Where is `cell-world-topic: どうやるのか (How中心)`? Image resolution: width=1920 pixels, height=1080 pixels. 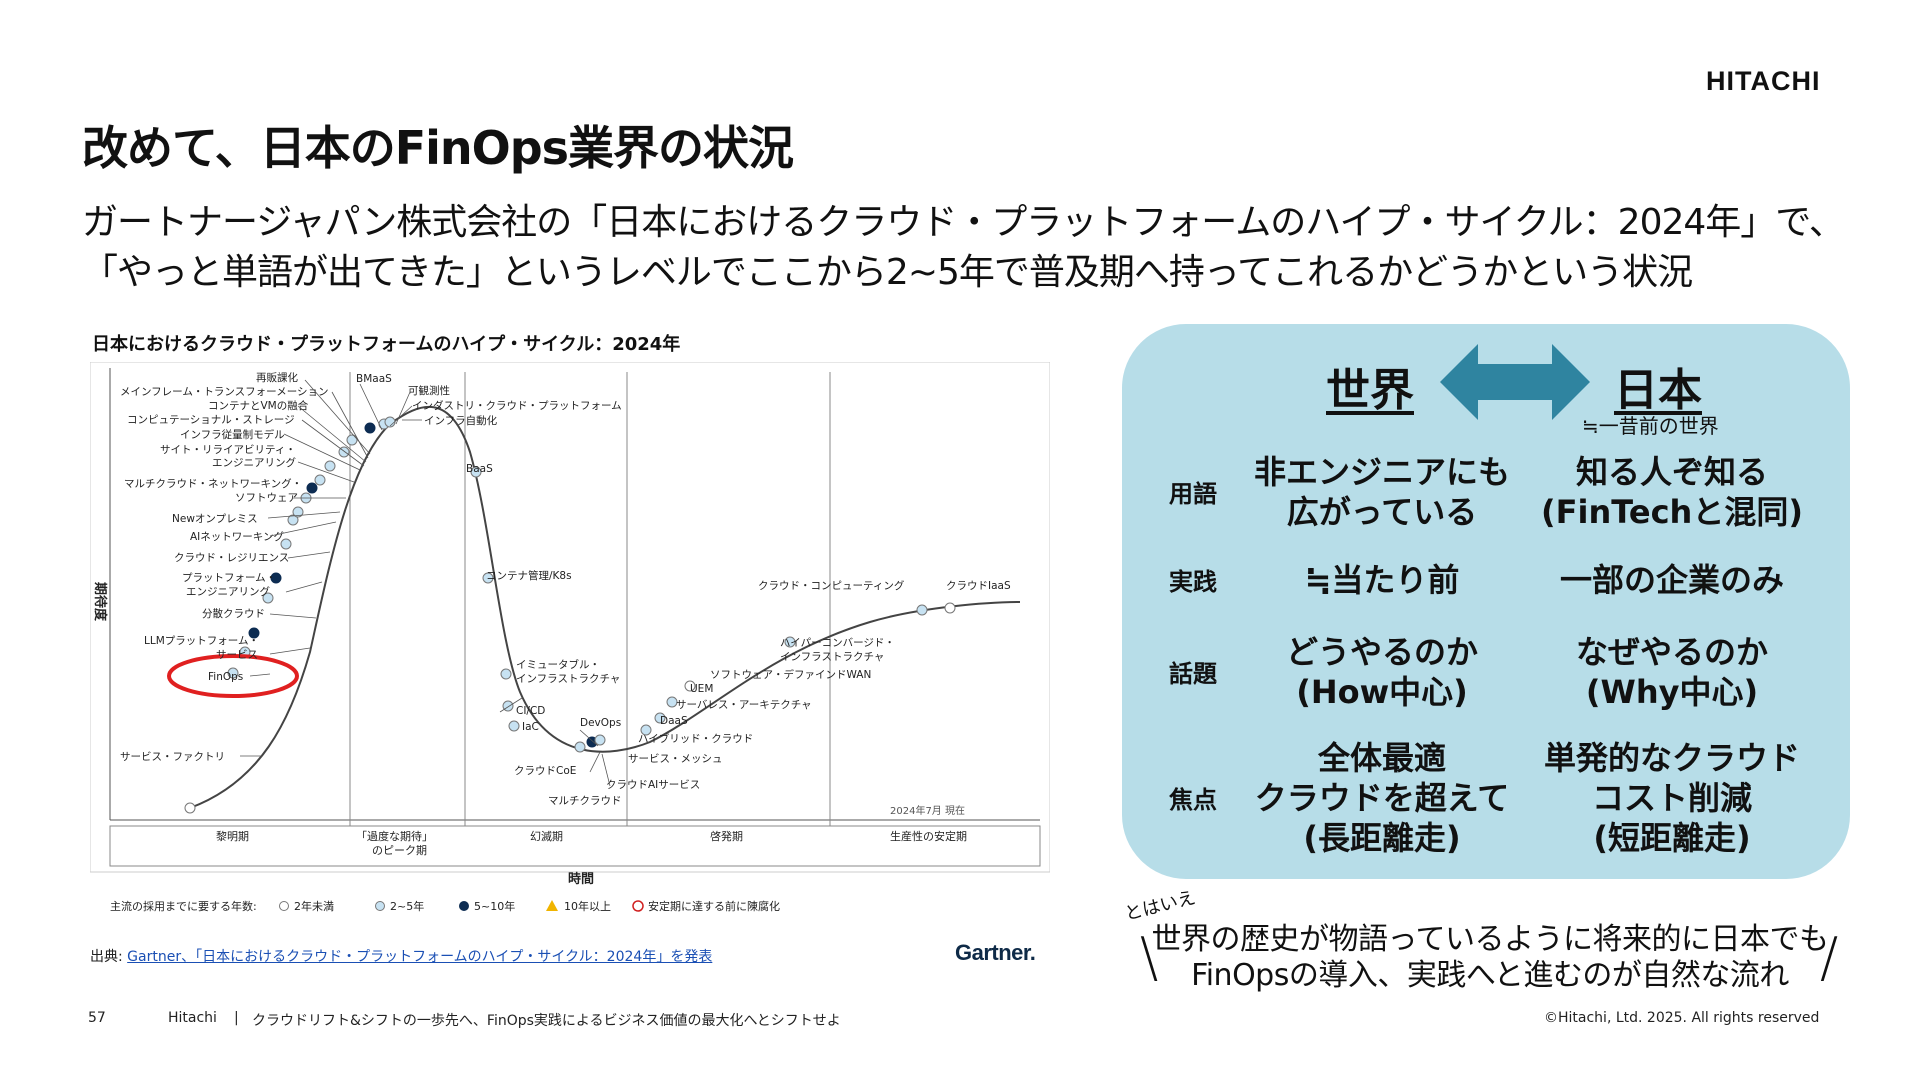
cell-world-topic: どうやるのか (How中心) is located at coordinates (1382, 672).